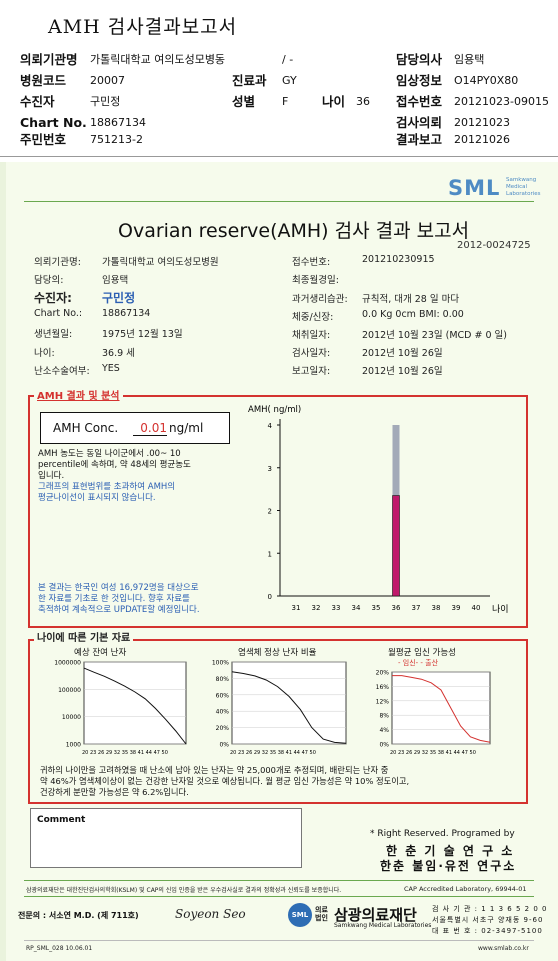 Image resolution: width=558 pixels, height=961 pixels. Describe the element at coordinates (118, 353) in the screenshot. I see `info-value: 36.9 세` at that location.